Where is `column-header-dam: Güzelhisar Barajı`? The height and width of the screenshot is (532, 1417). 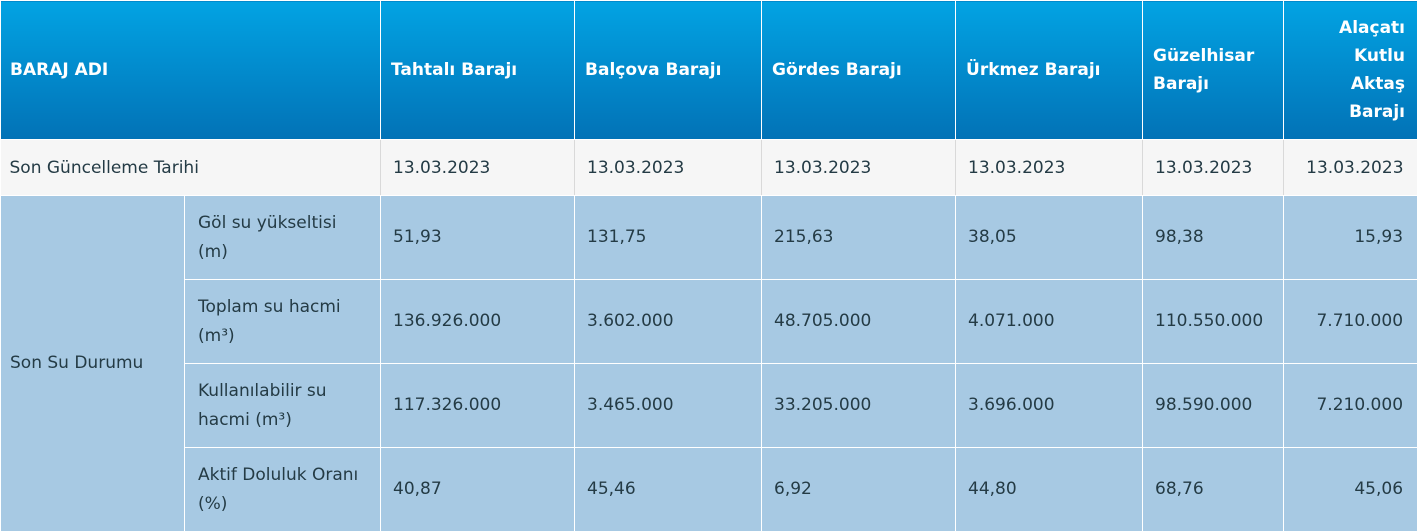 column-header-dam: Güzelhisar Barajı is located at coordinates (1213, 70).